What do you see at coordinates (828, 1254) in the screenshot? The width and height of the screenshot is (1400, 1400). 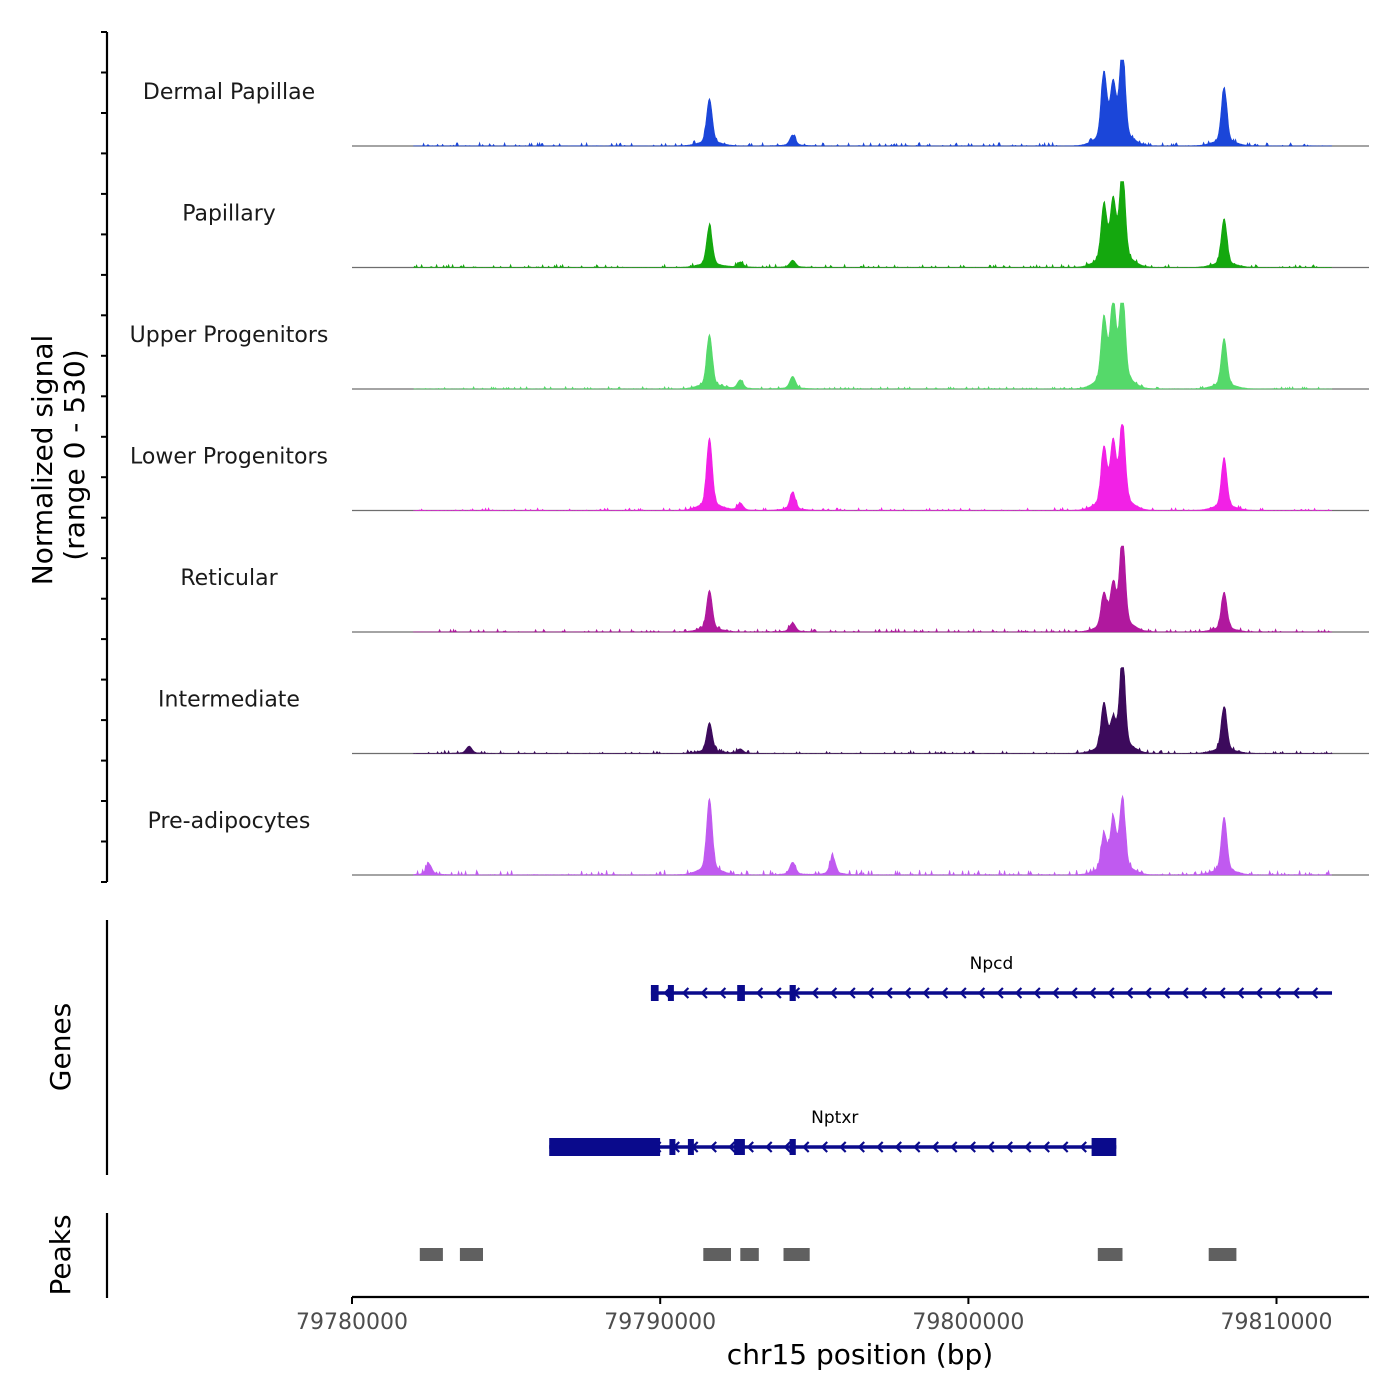 I see `peak-regions` at bounding box center [828, 1254].